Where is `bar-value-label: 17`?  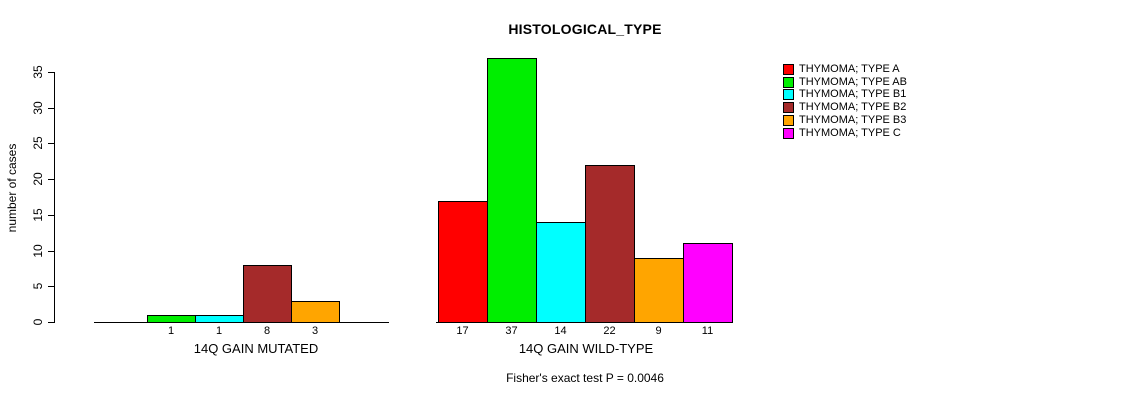 bar-value-label: 17 is located at coordinates (462, 331).